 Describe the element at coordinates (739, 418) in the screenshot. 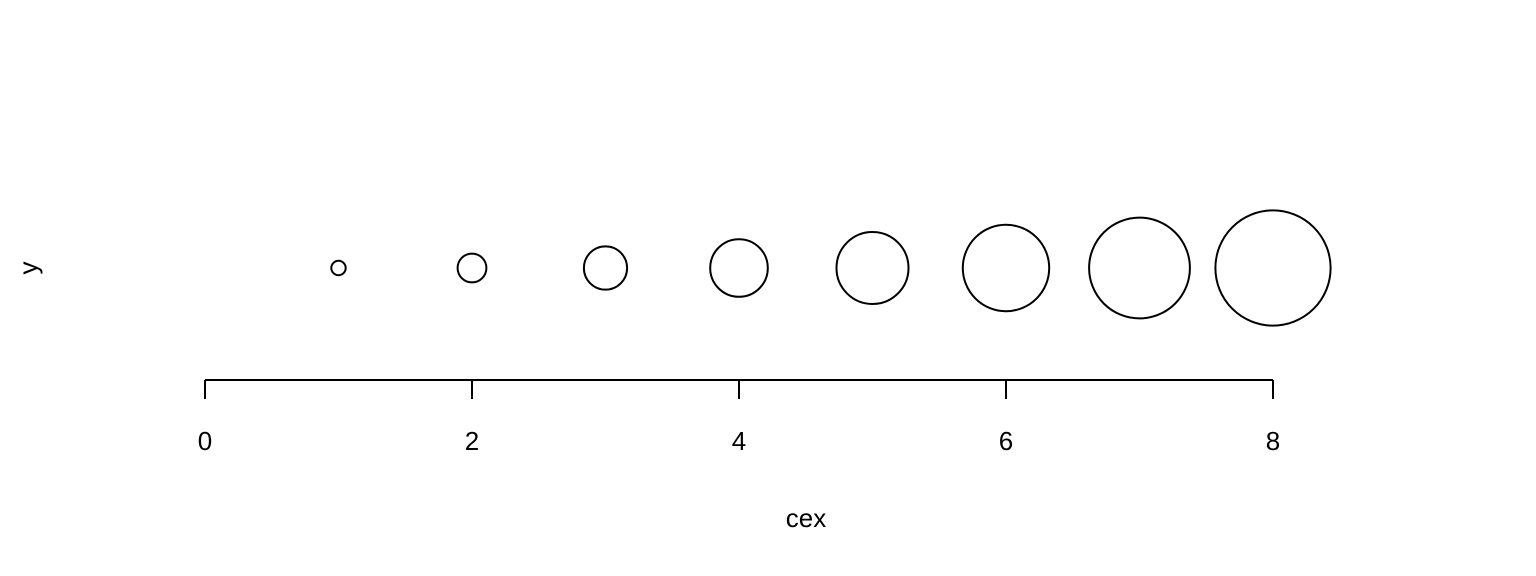

I see `x-ticks: 0 2 4 6 8` at that location.